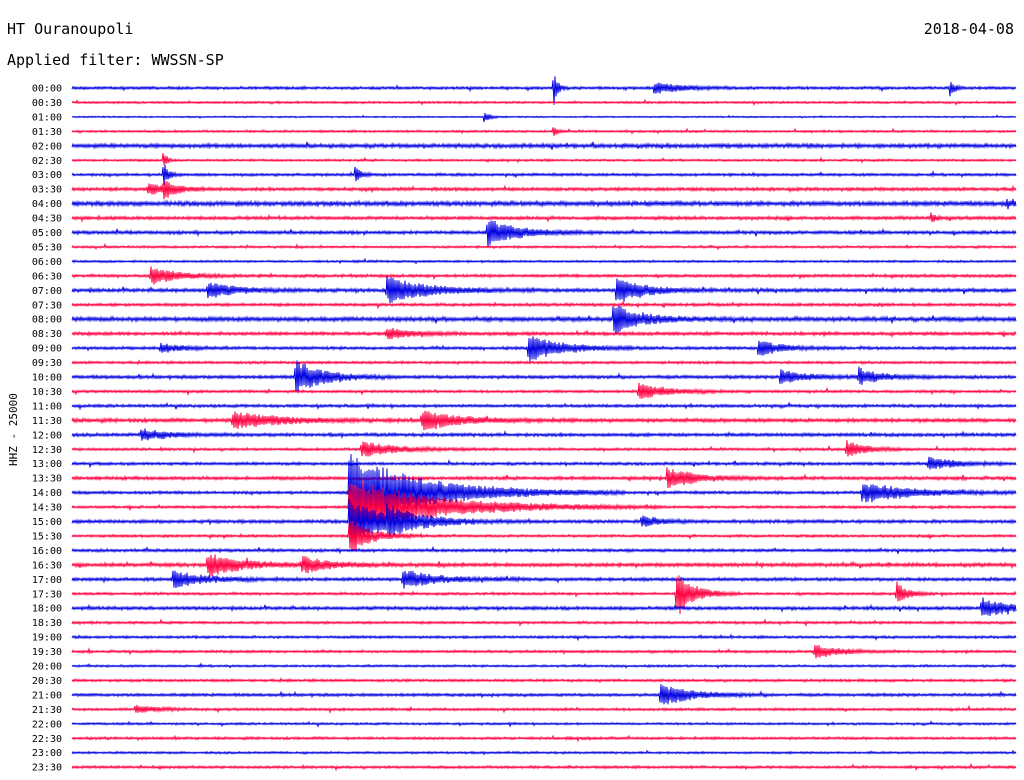 The height and width of the screenshot is (780, 1024). Describe the element at coordinates (47, 594) in the screenshot. I see `tick-label: 17:30` at that location.